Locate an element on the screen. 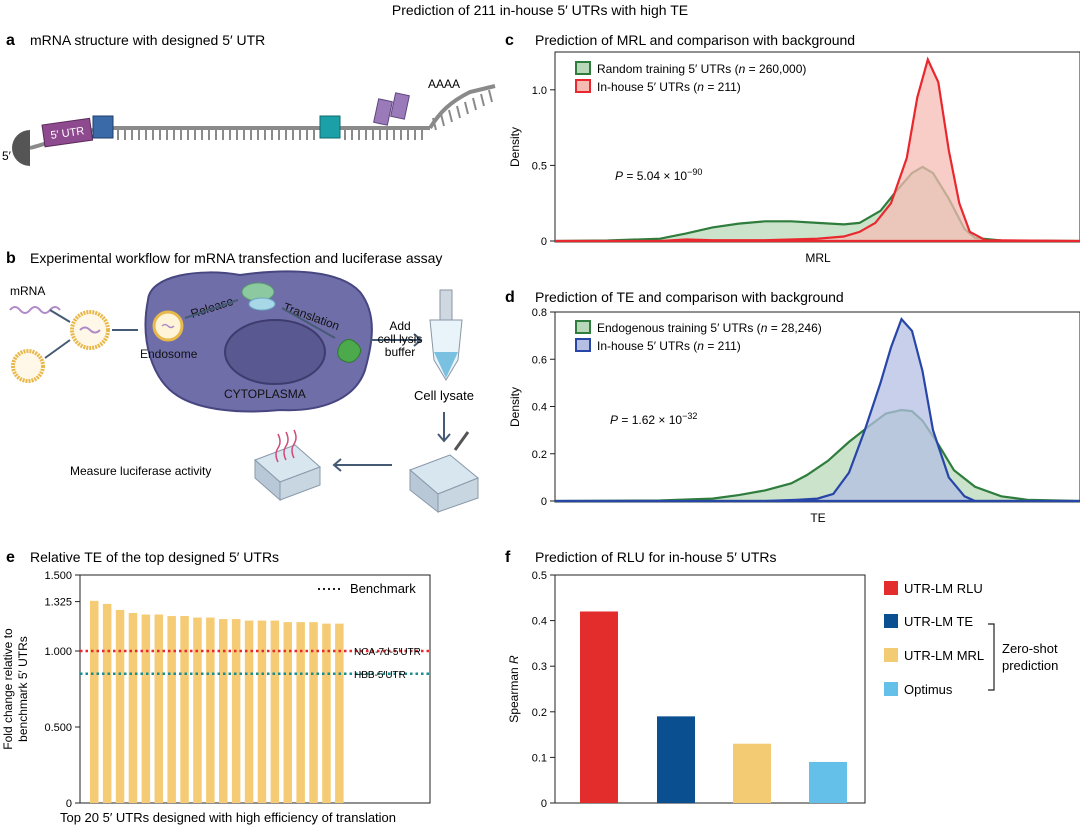 The width and height of the screenshot is (1080, 827). panel-d-legend-swatch-inhouse is located at coordinates (583, 345).